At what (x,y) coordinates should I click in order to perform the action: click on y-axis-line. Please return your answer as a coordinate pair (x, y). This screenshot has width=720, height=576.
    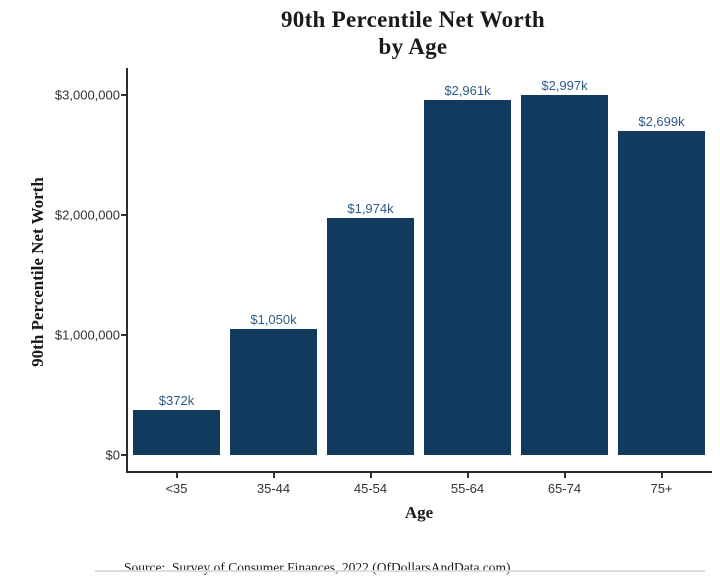
    Looking at the image, I should click on (127, 270).